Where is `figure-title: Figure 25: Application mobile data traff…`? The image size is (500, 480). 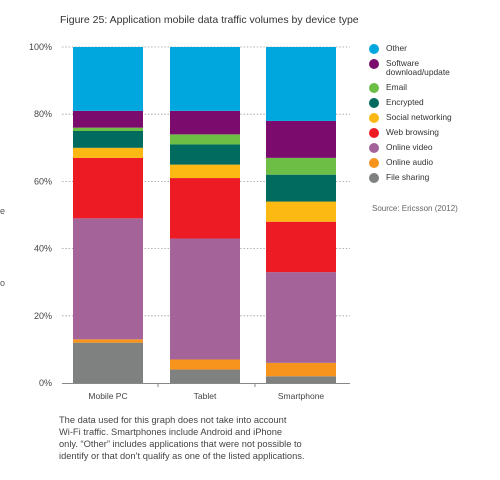
figure-title: Figure 25: Application mobile data traff… is located at coordinates (209, 20).